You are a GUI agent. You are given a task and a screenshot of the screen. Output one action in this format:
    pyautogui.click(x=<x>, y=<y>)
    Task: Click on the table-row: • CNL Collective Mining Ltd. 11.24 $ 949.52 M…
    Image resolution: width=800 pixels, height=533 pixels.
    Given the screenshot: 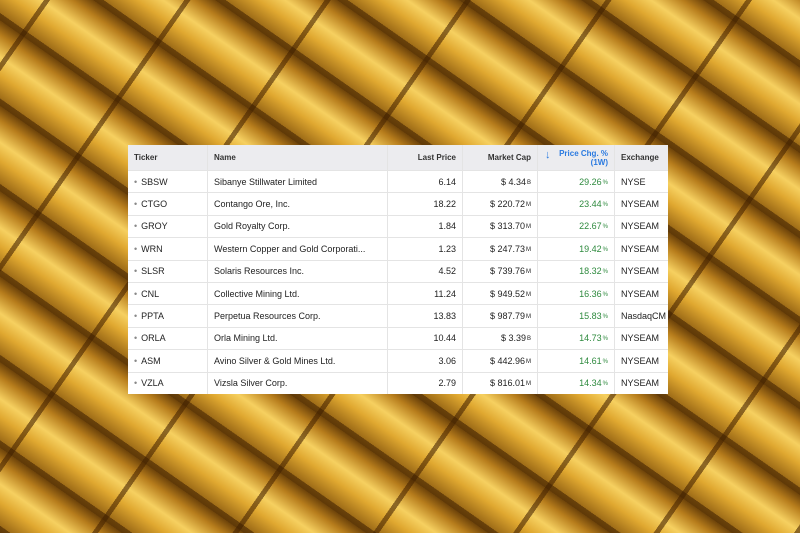 What is the action you would take?
    pyautogui.click(x=398, y=293)
    